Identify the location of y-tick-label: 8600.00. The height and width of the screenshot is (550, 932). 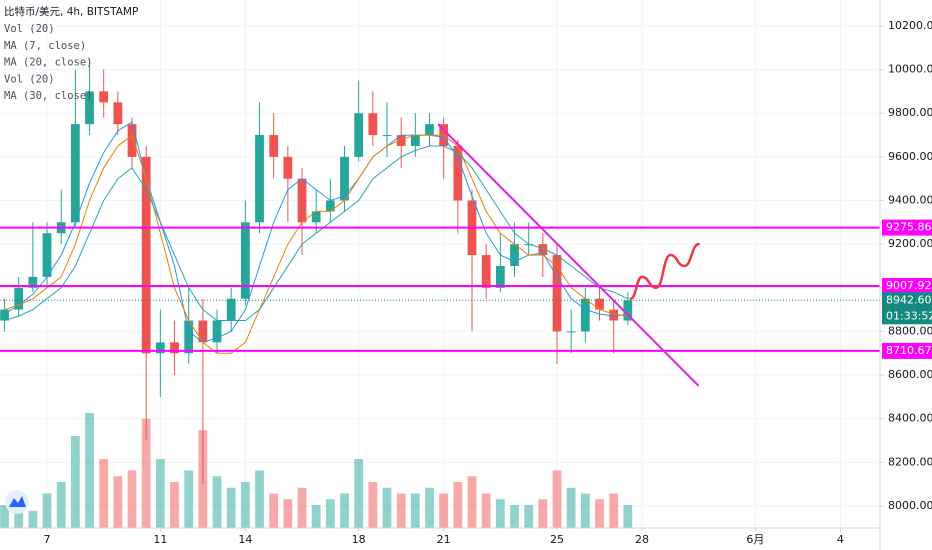
(910, 374).